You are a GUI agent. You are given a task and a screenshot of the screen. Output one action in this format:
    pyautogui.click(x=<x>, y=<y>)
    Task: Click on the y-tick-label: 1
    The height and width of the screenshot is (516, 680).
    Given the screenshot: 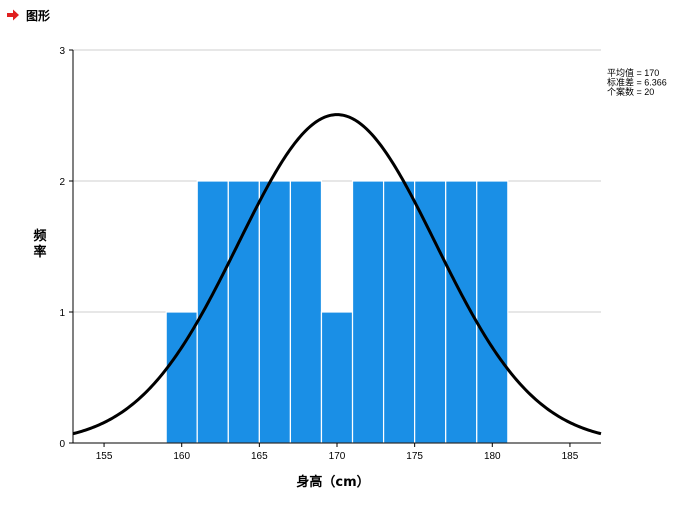 What is the action you would take?
    pyautogui.click(x=62, y=313)
    